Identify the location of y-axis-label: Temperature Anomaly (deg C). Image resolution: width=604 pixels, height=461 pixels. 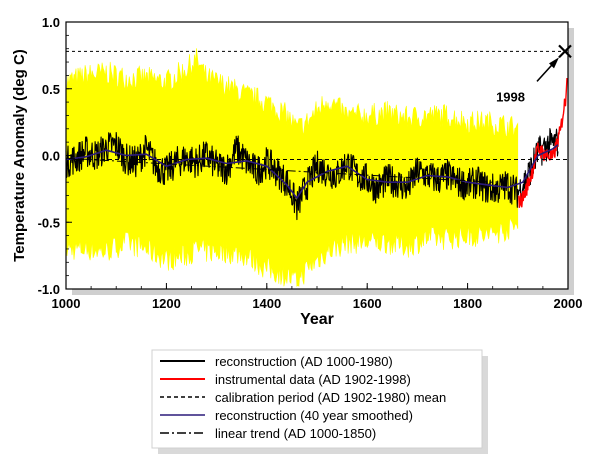
(19, 155).